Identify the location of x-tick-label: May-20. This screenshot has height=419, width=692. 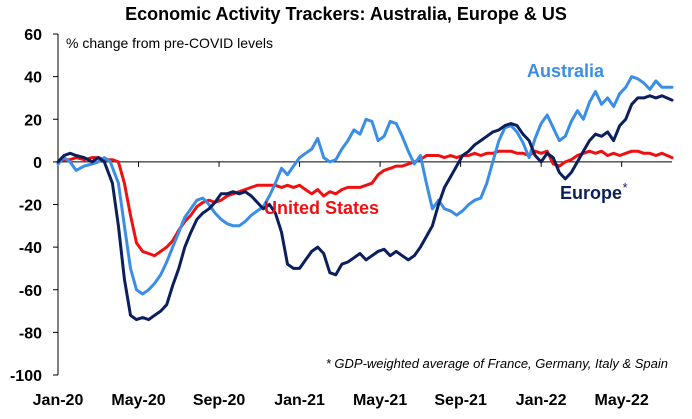
(138, 400).